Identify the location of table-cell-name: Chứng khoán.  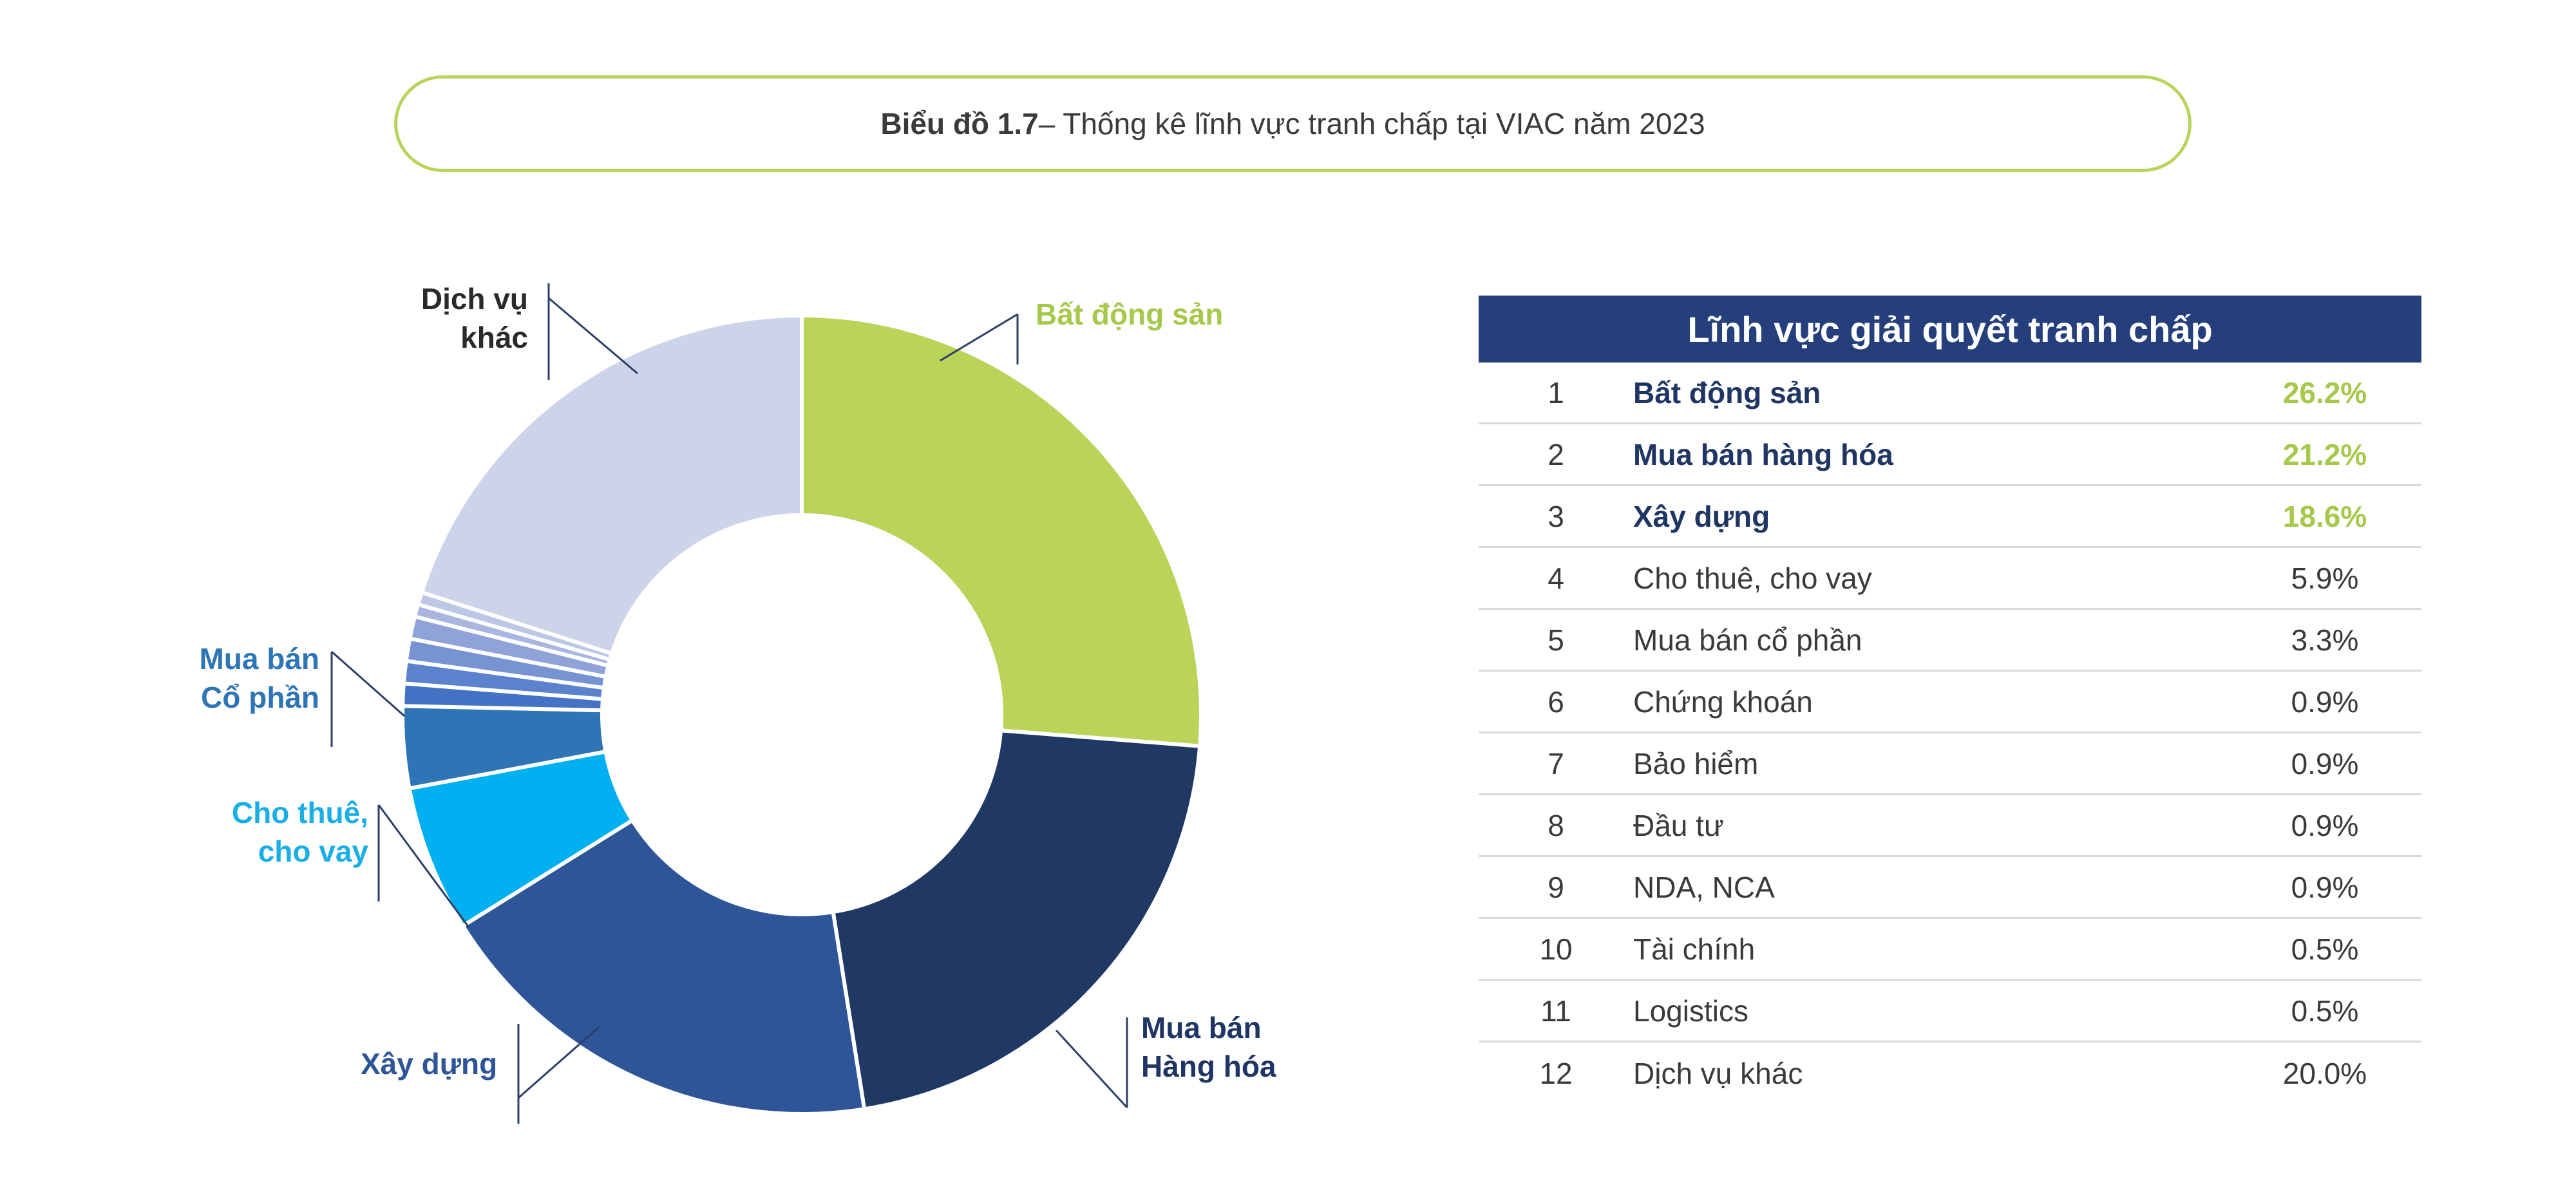
(1723, 701).